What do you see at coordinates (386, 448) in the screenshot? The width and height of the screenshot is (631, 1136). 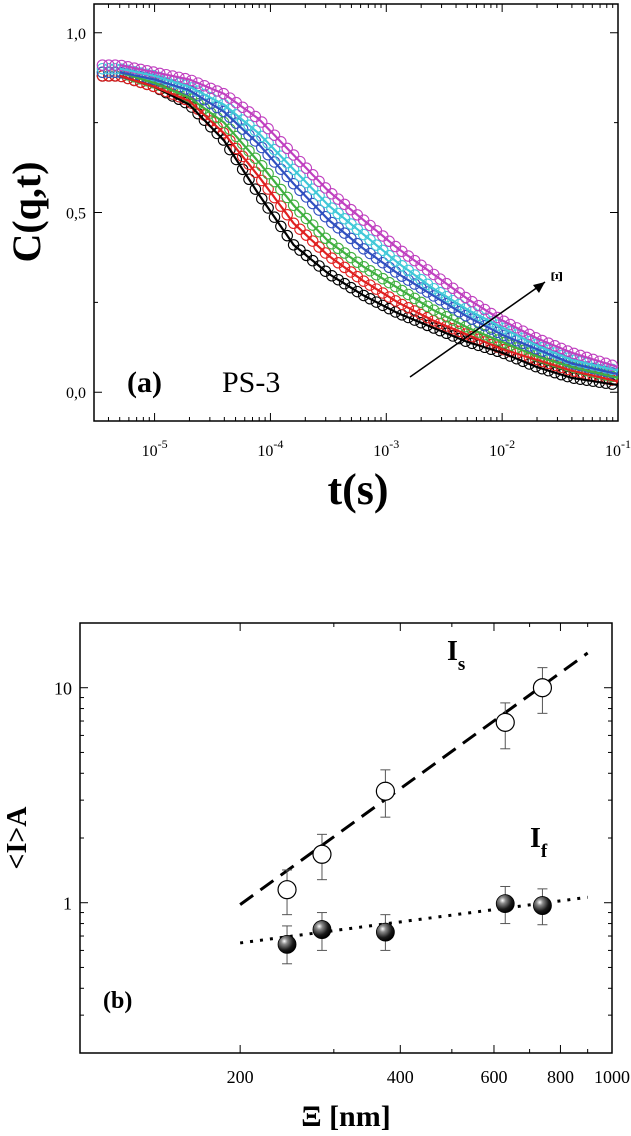 I see `x-tick-label: 10⁻³` at bounding box center [386, 448].